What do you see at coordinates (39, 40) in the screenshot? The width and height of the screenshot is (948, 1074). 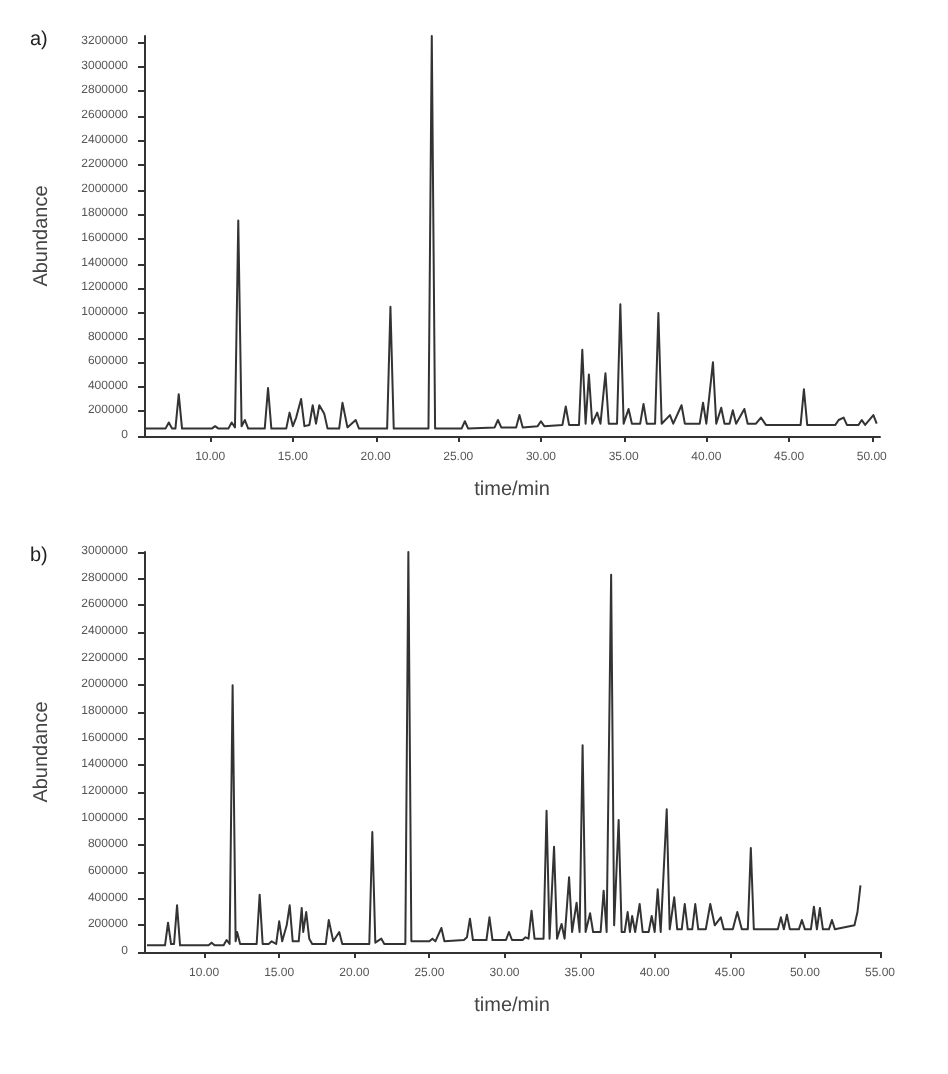 I see `chart-title: a)` at bounding box center [39, 40].